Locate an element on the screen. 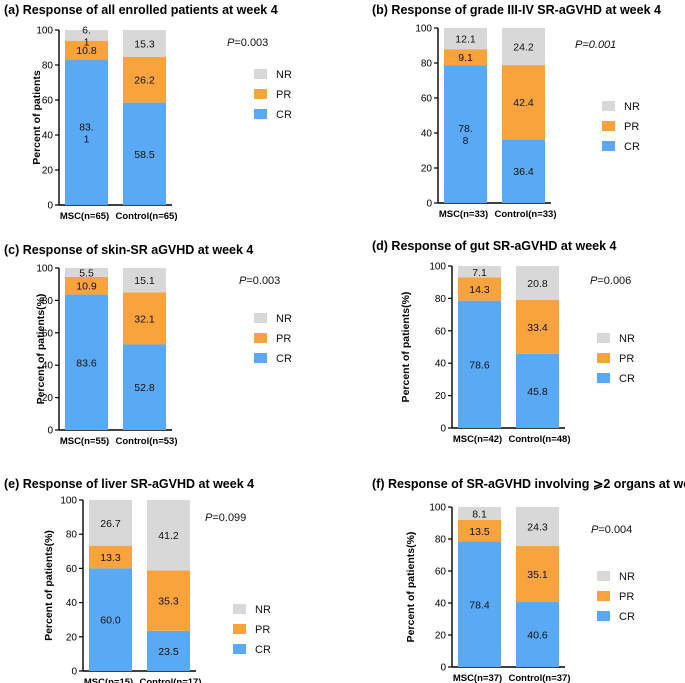 Image resolution: width=685 pixels, height=683 pixels. data-label-nr: 41.2 is located at coordinates (168, 536).